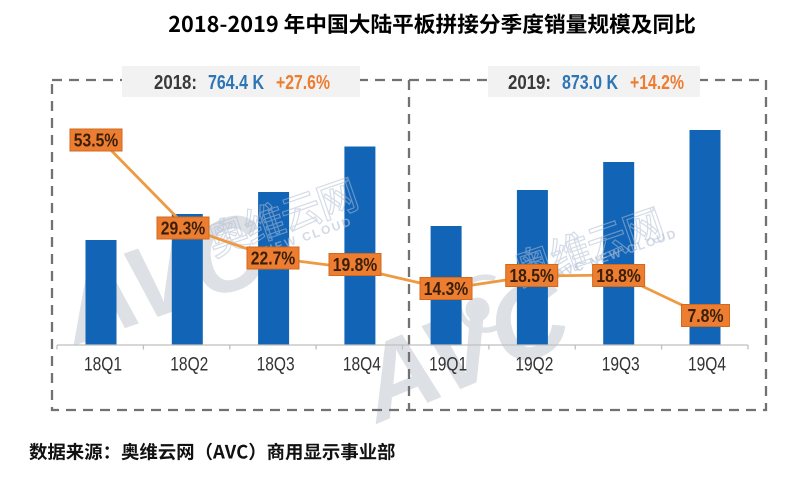 This screenshot has width=800, height=480. Describe the element at coordinates (103, 365) in the screenshot. I see `svg-text: 18Q1` at that location.